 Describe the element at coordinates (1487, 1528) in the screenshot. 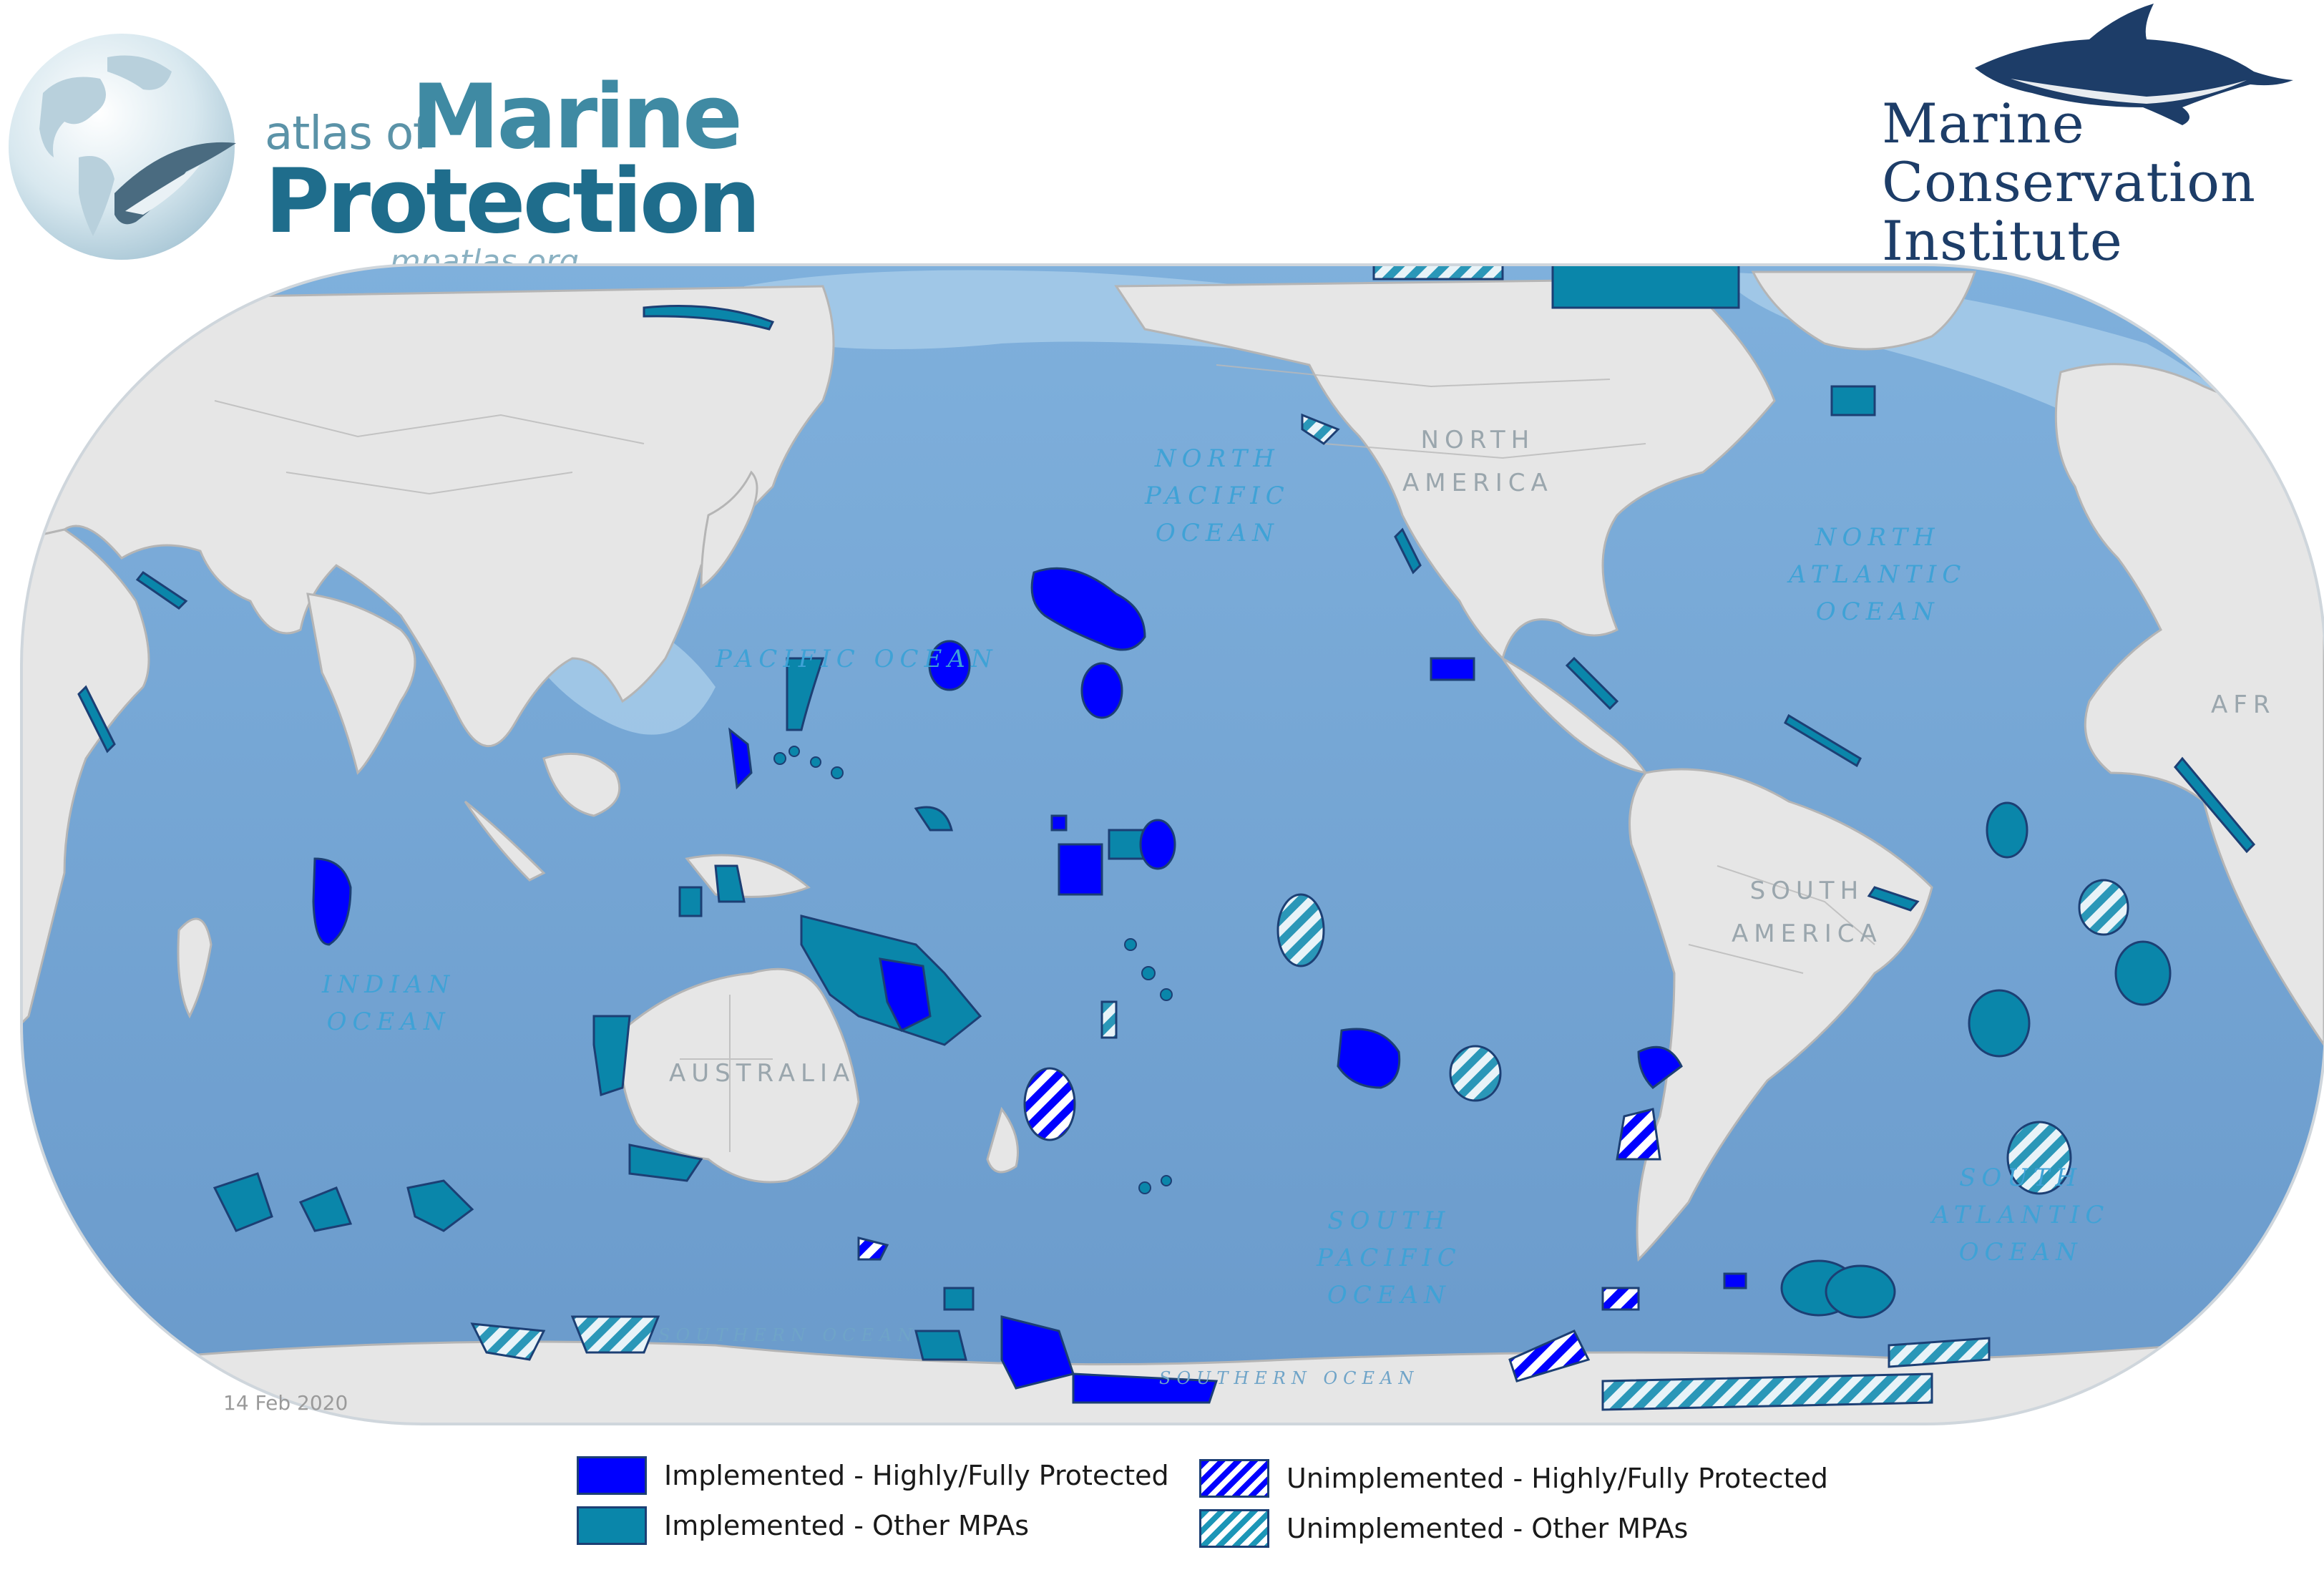

I see `legend-label: Unimplemented - Other MPAs` at that location.